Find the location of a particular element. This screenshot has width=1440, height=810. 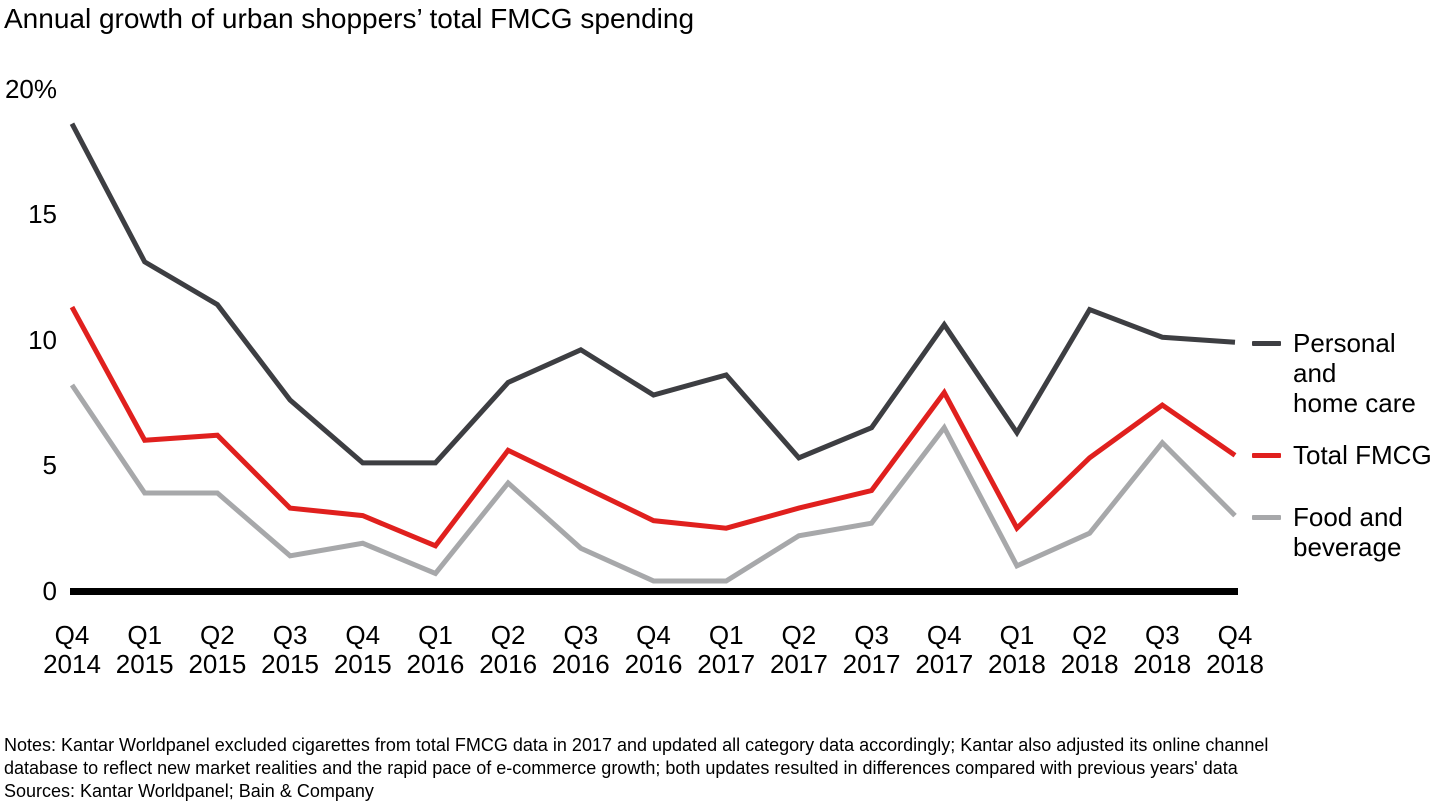

x-tick-label: Q4 2018 is located at coordinates (1235, 649).